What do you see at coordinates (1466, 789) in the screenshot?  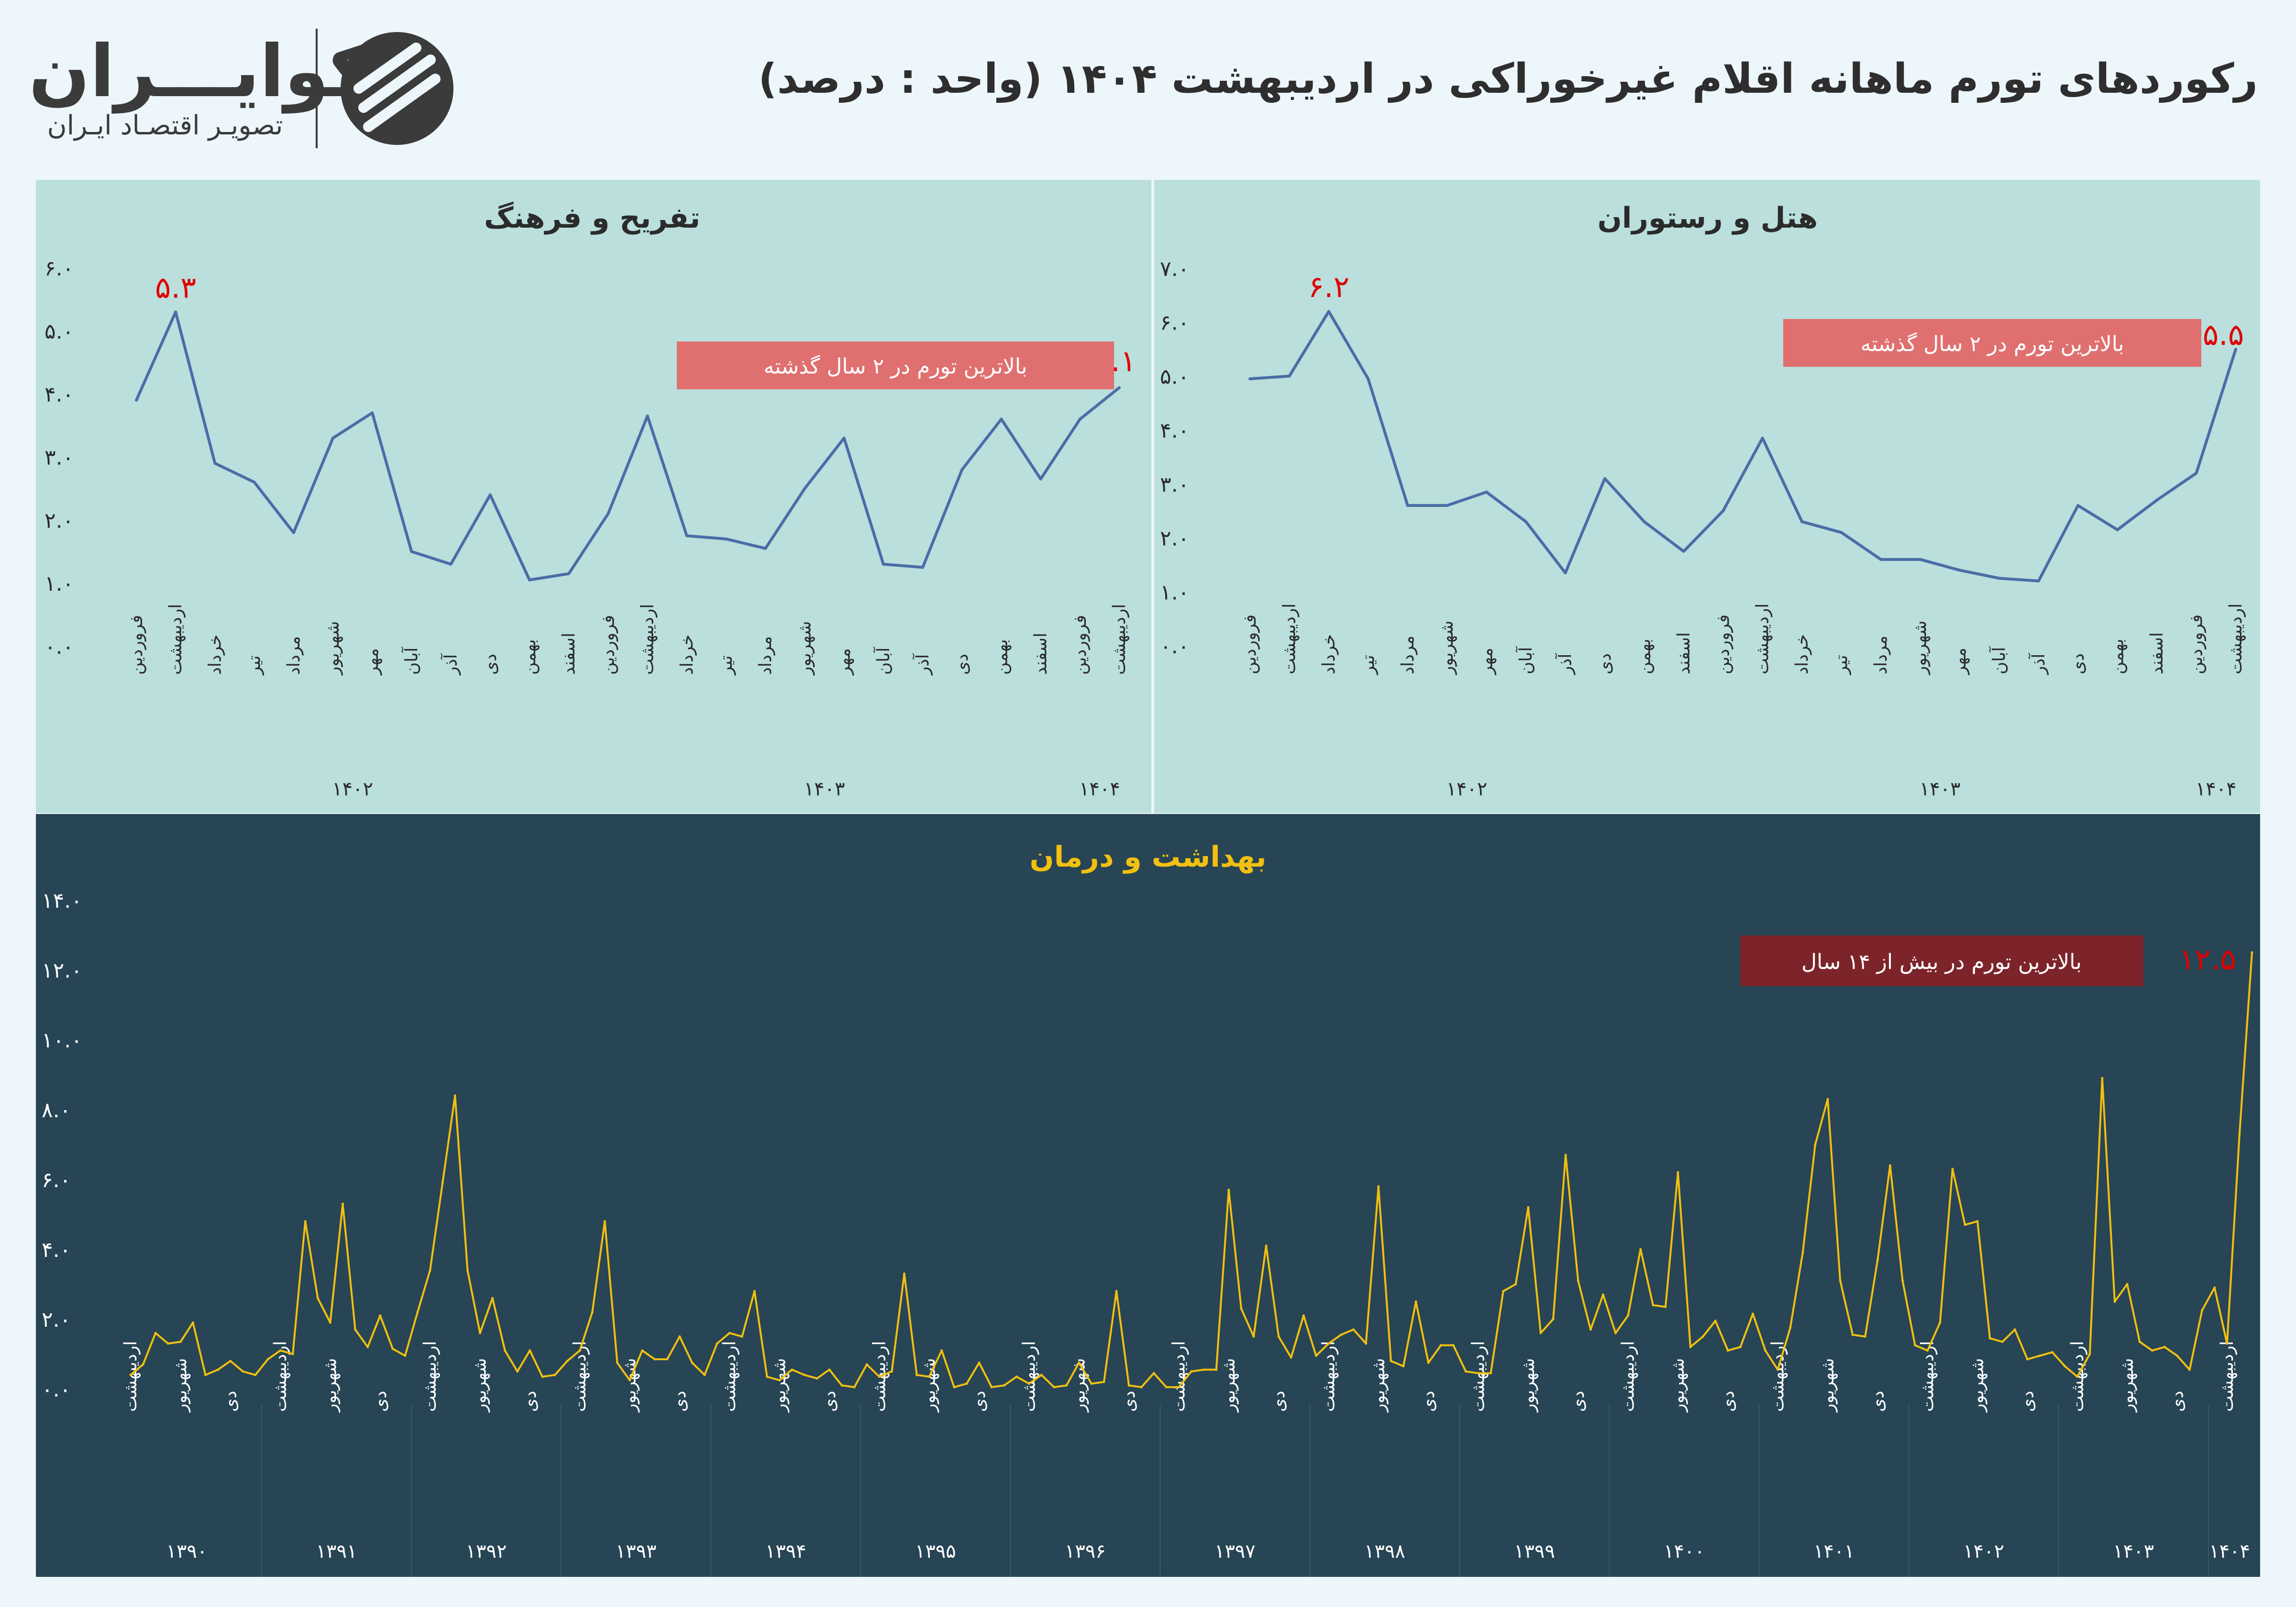 I see `hotel-year-label: ۱۴۰۲` at bounding box center [1466, 789].